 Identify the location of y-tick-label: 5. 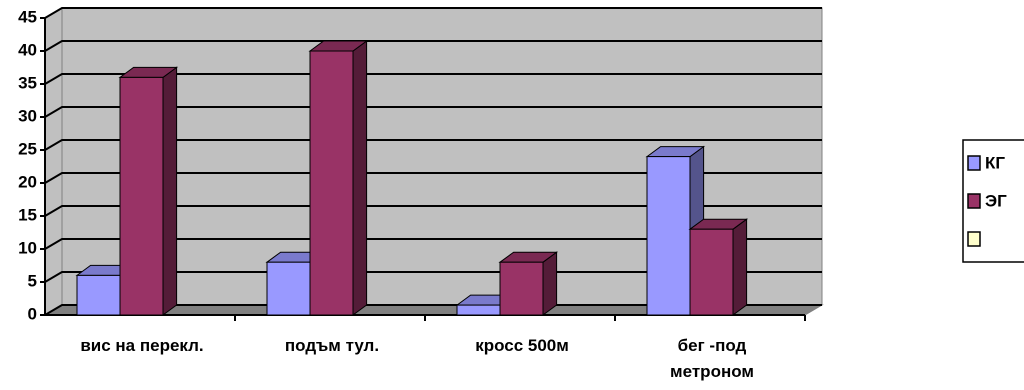
(32, 280).